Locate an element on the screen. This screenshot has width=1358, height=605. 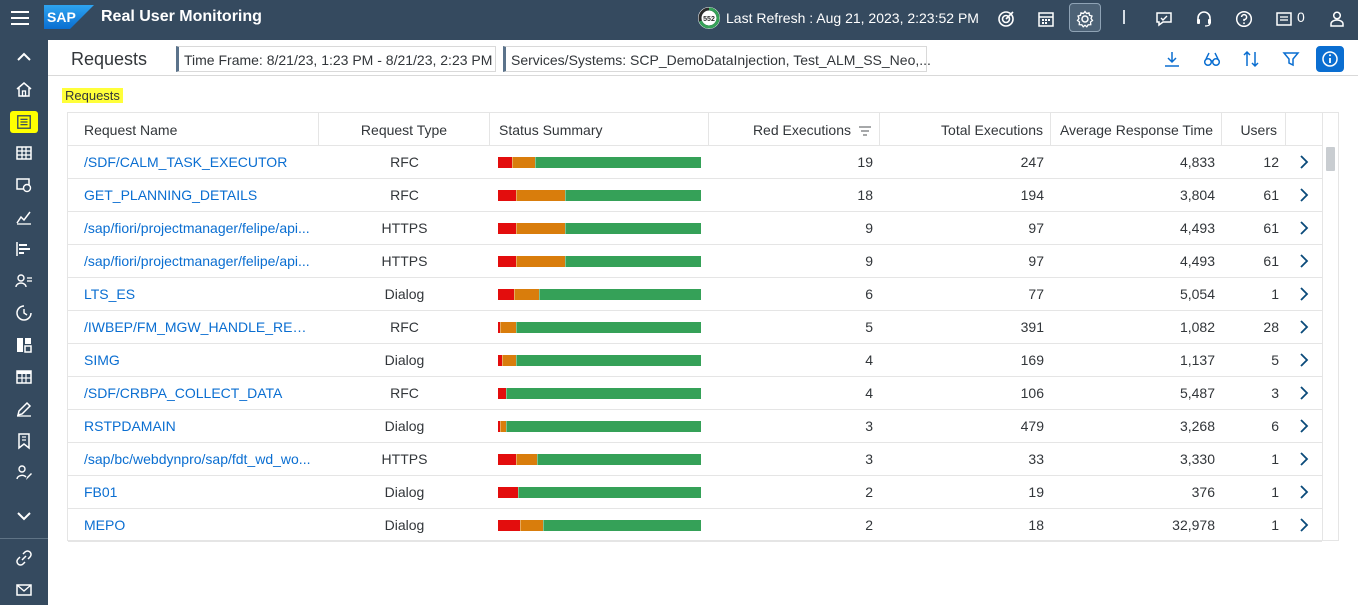
average-response-time: 3,268 is located at coordinates (1197, 426).